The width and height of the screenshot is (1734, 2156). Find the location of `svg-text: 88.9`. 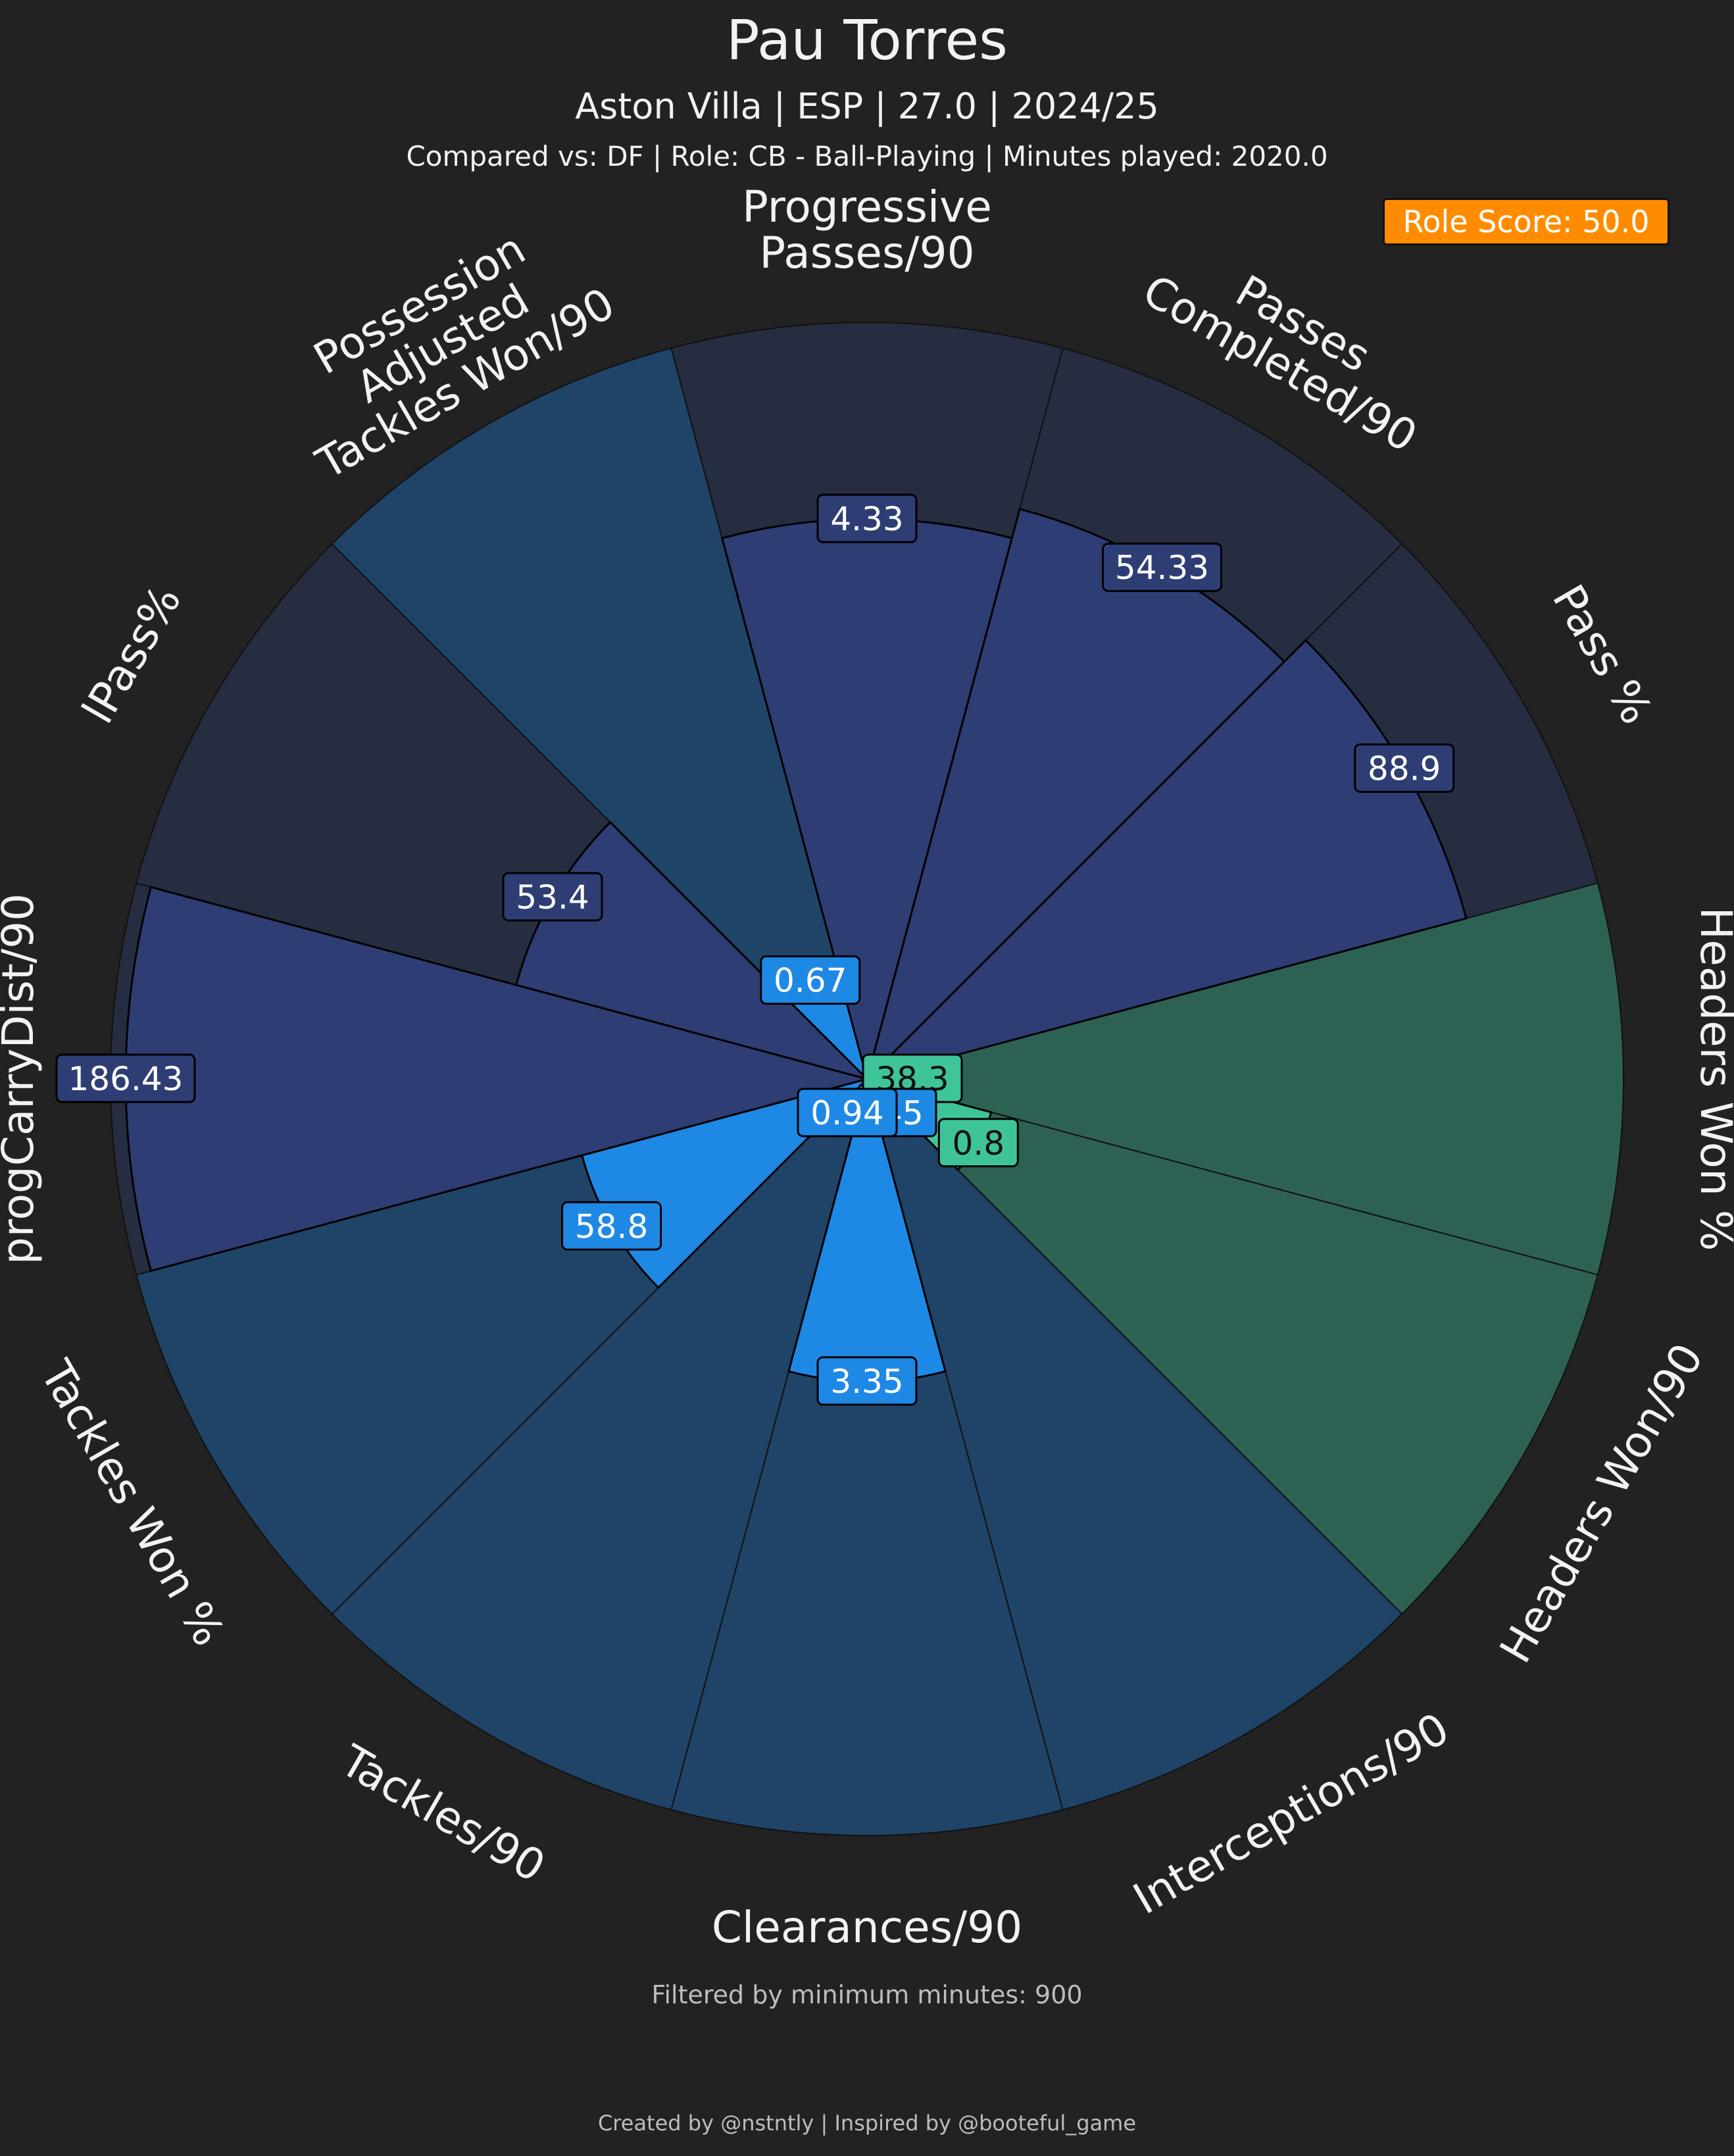

svg-text: 88.9 is located at coordinates (1404, 769).